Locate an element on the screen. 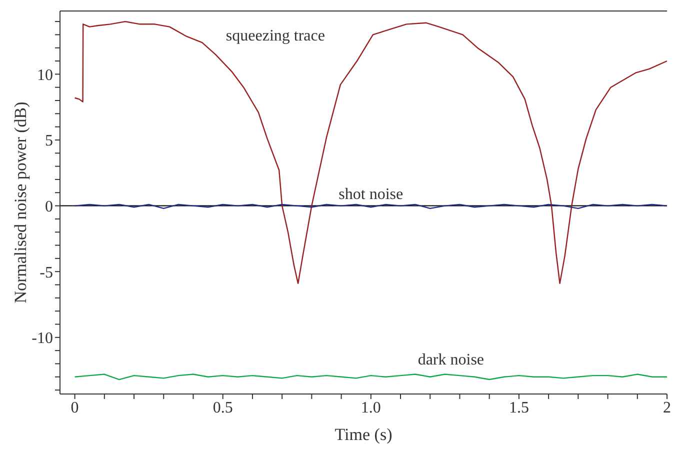 Image resolution: width=677 pixels, height=454 pixels. y-tick-label: 10 is located at coordinates (45, 75).